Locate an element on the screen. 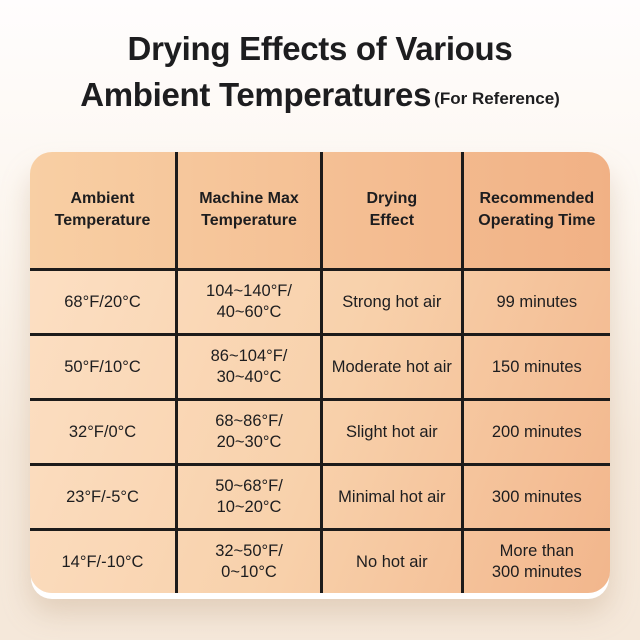 The image size is (640, 640). header-text: Machine Max is located at coordinates (249, 198).